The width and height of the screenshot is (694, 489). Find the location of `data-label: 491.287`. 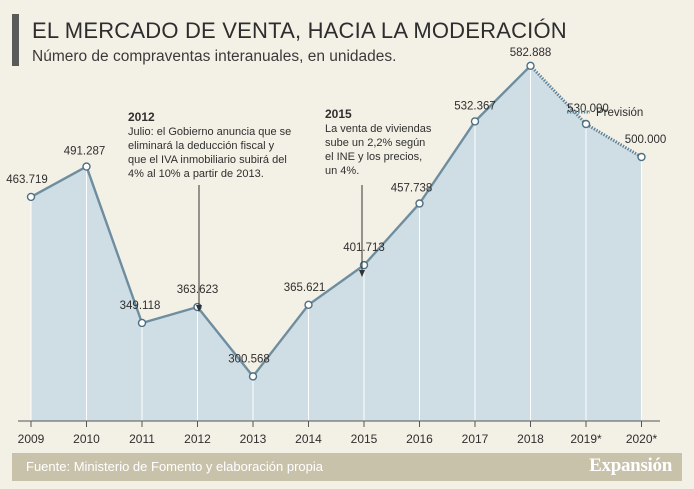

data-label: 491.287 is located at coordinates (85, 152).